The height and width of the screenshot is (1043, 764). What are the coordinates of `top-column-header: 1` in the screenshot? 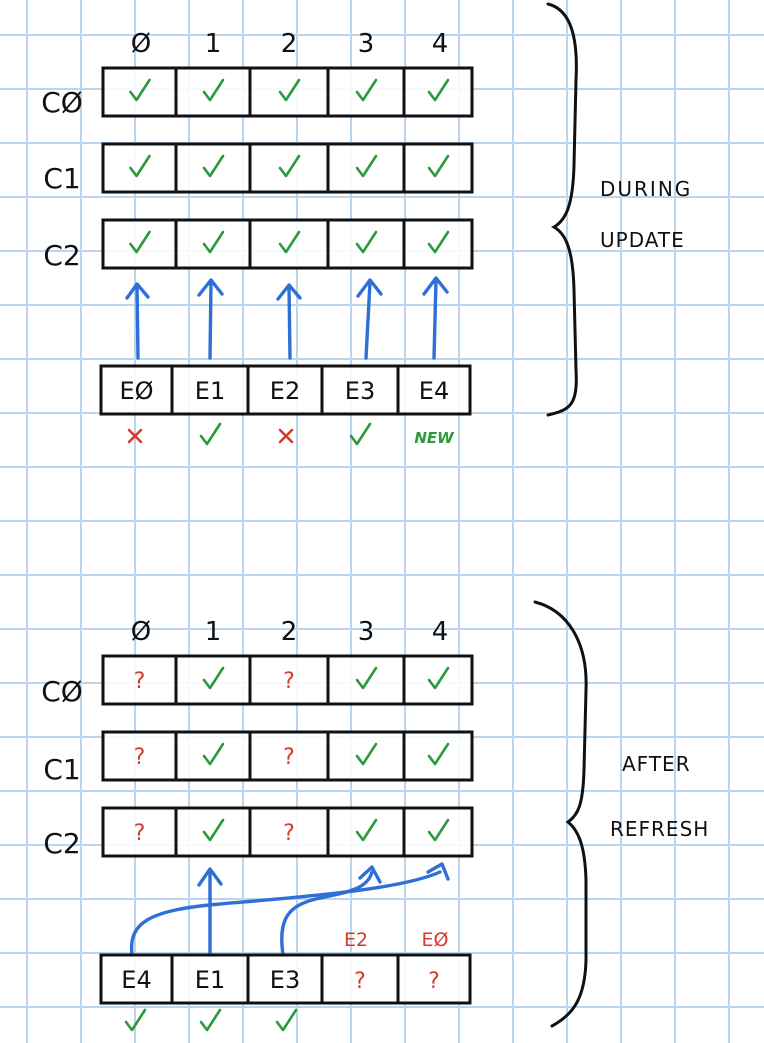 It's located at (213, 44).